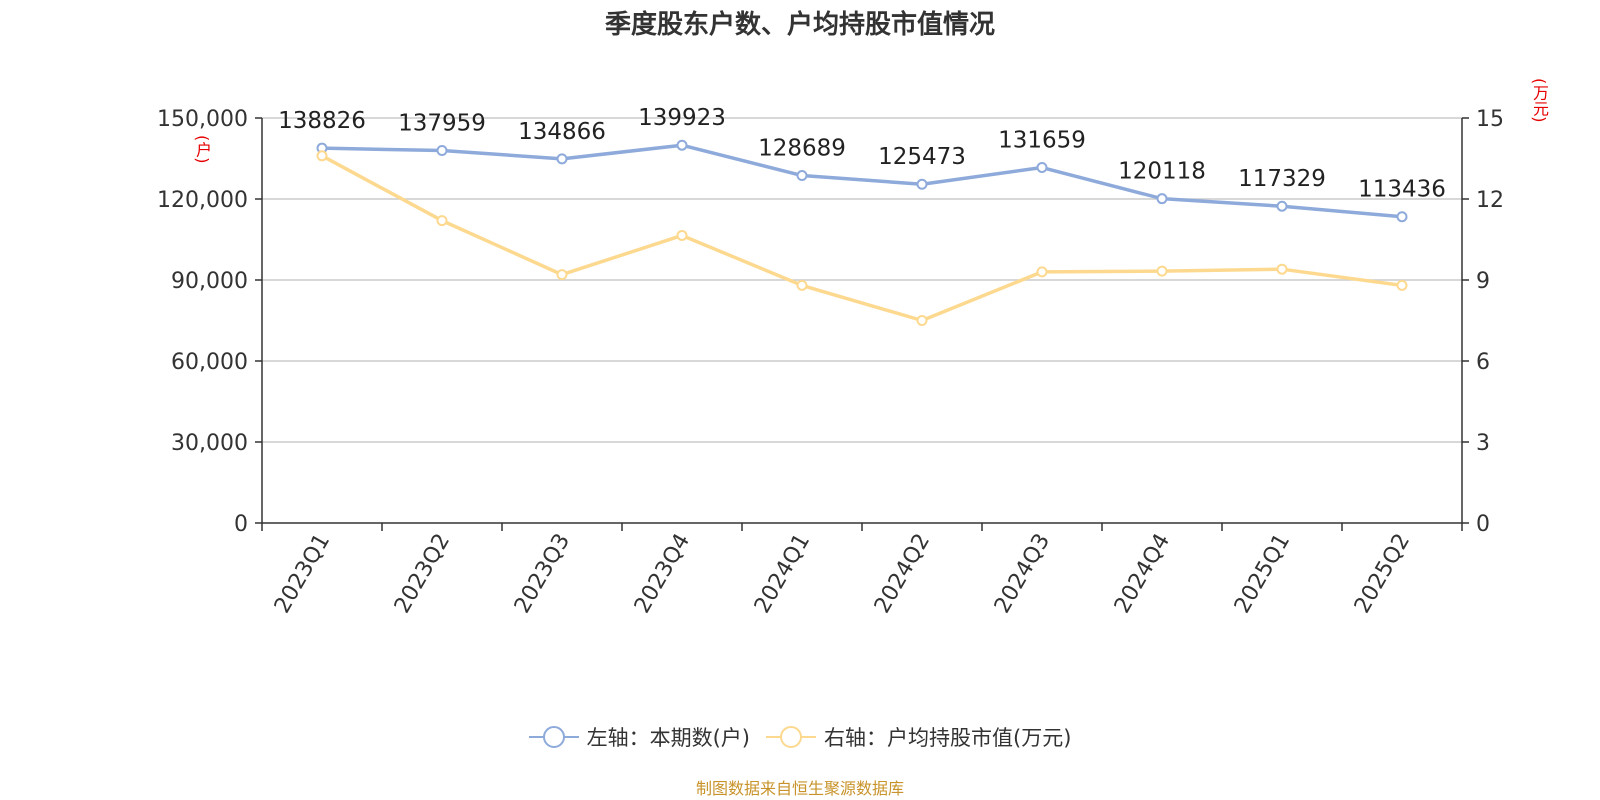 This screenshot has width=1600, height=800. Describe the element at coordinates (1162, 172) in the screenshot. I see `data-label: 120118` at that location.